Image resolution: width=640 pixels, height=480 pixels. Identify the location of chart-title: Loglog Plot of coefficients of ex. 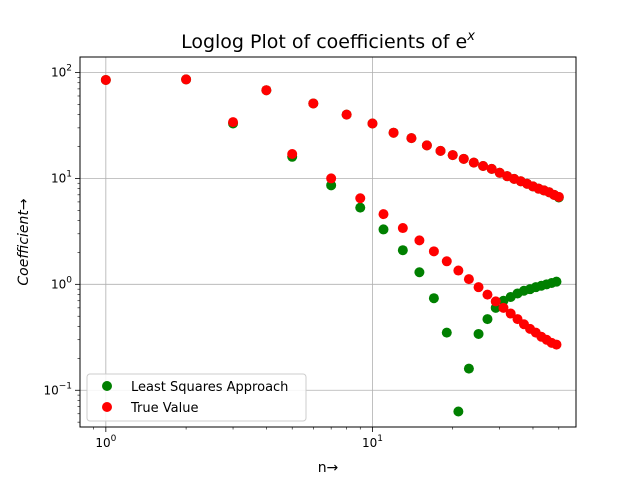
(328, 41).